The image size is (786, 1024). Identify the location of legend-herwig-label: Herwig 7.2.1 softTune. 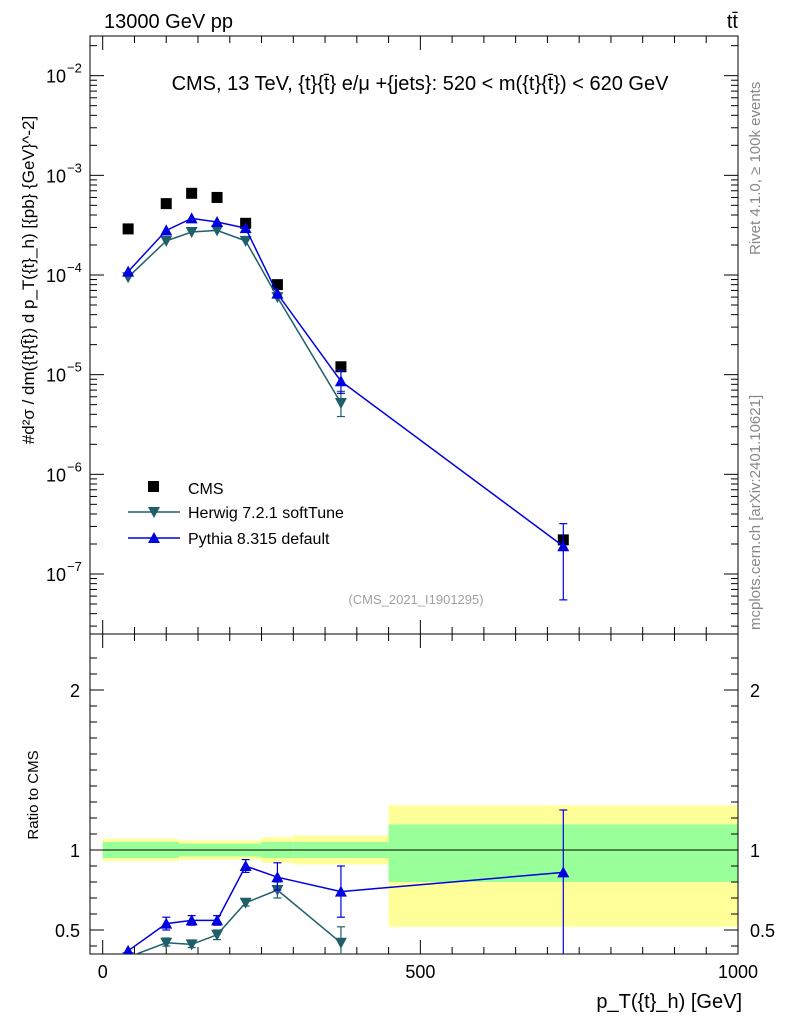
(266, 513).